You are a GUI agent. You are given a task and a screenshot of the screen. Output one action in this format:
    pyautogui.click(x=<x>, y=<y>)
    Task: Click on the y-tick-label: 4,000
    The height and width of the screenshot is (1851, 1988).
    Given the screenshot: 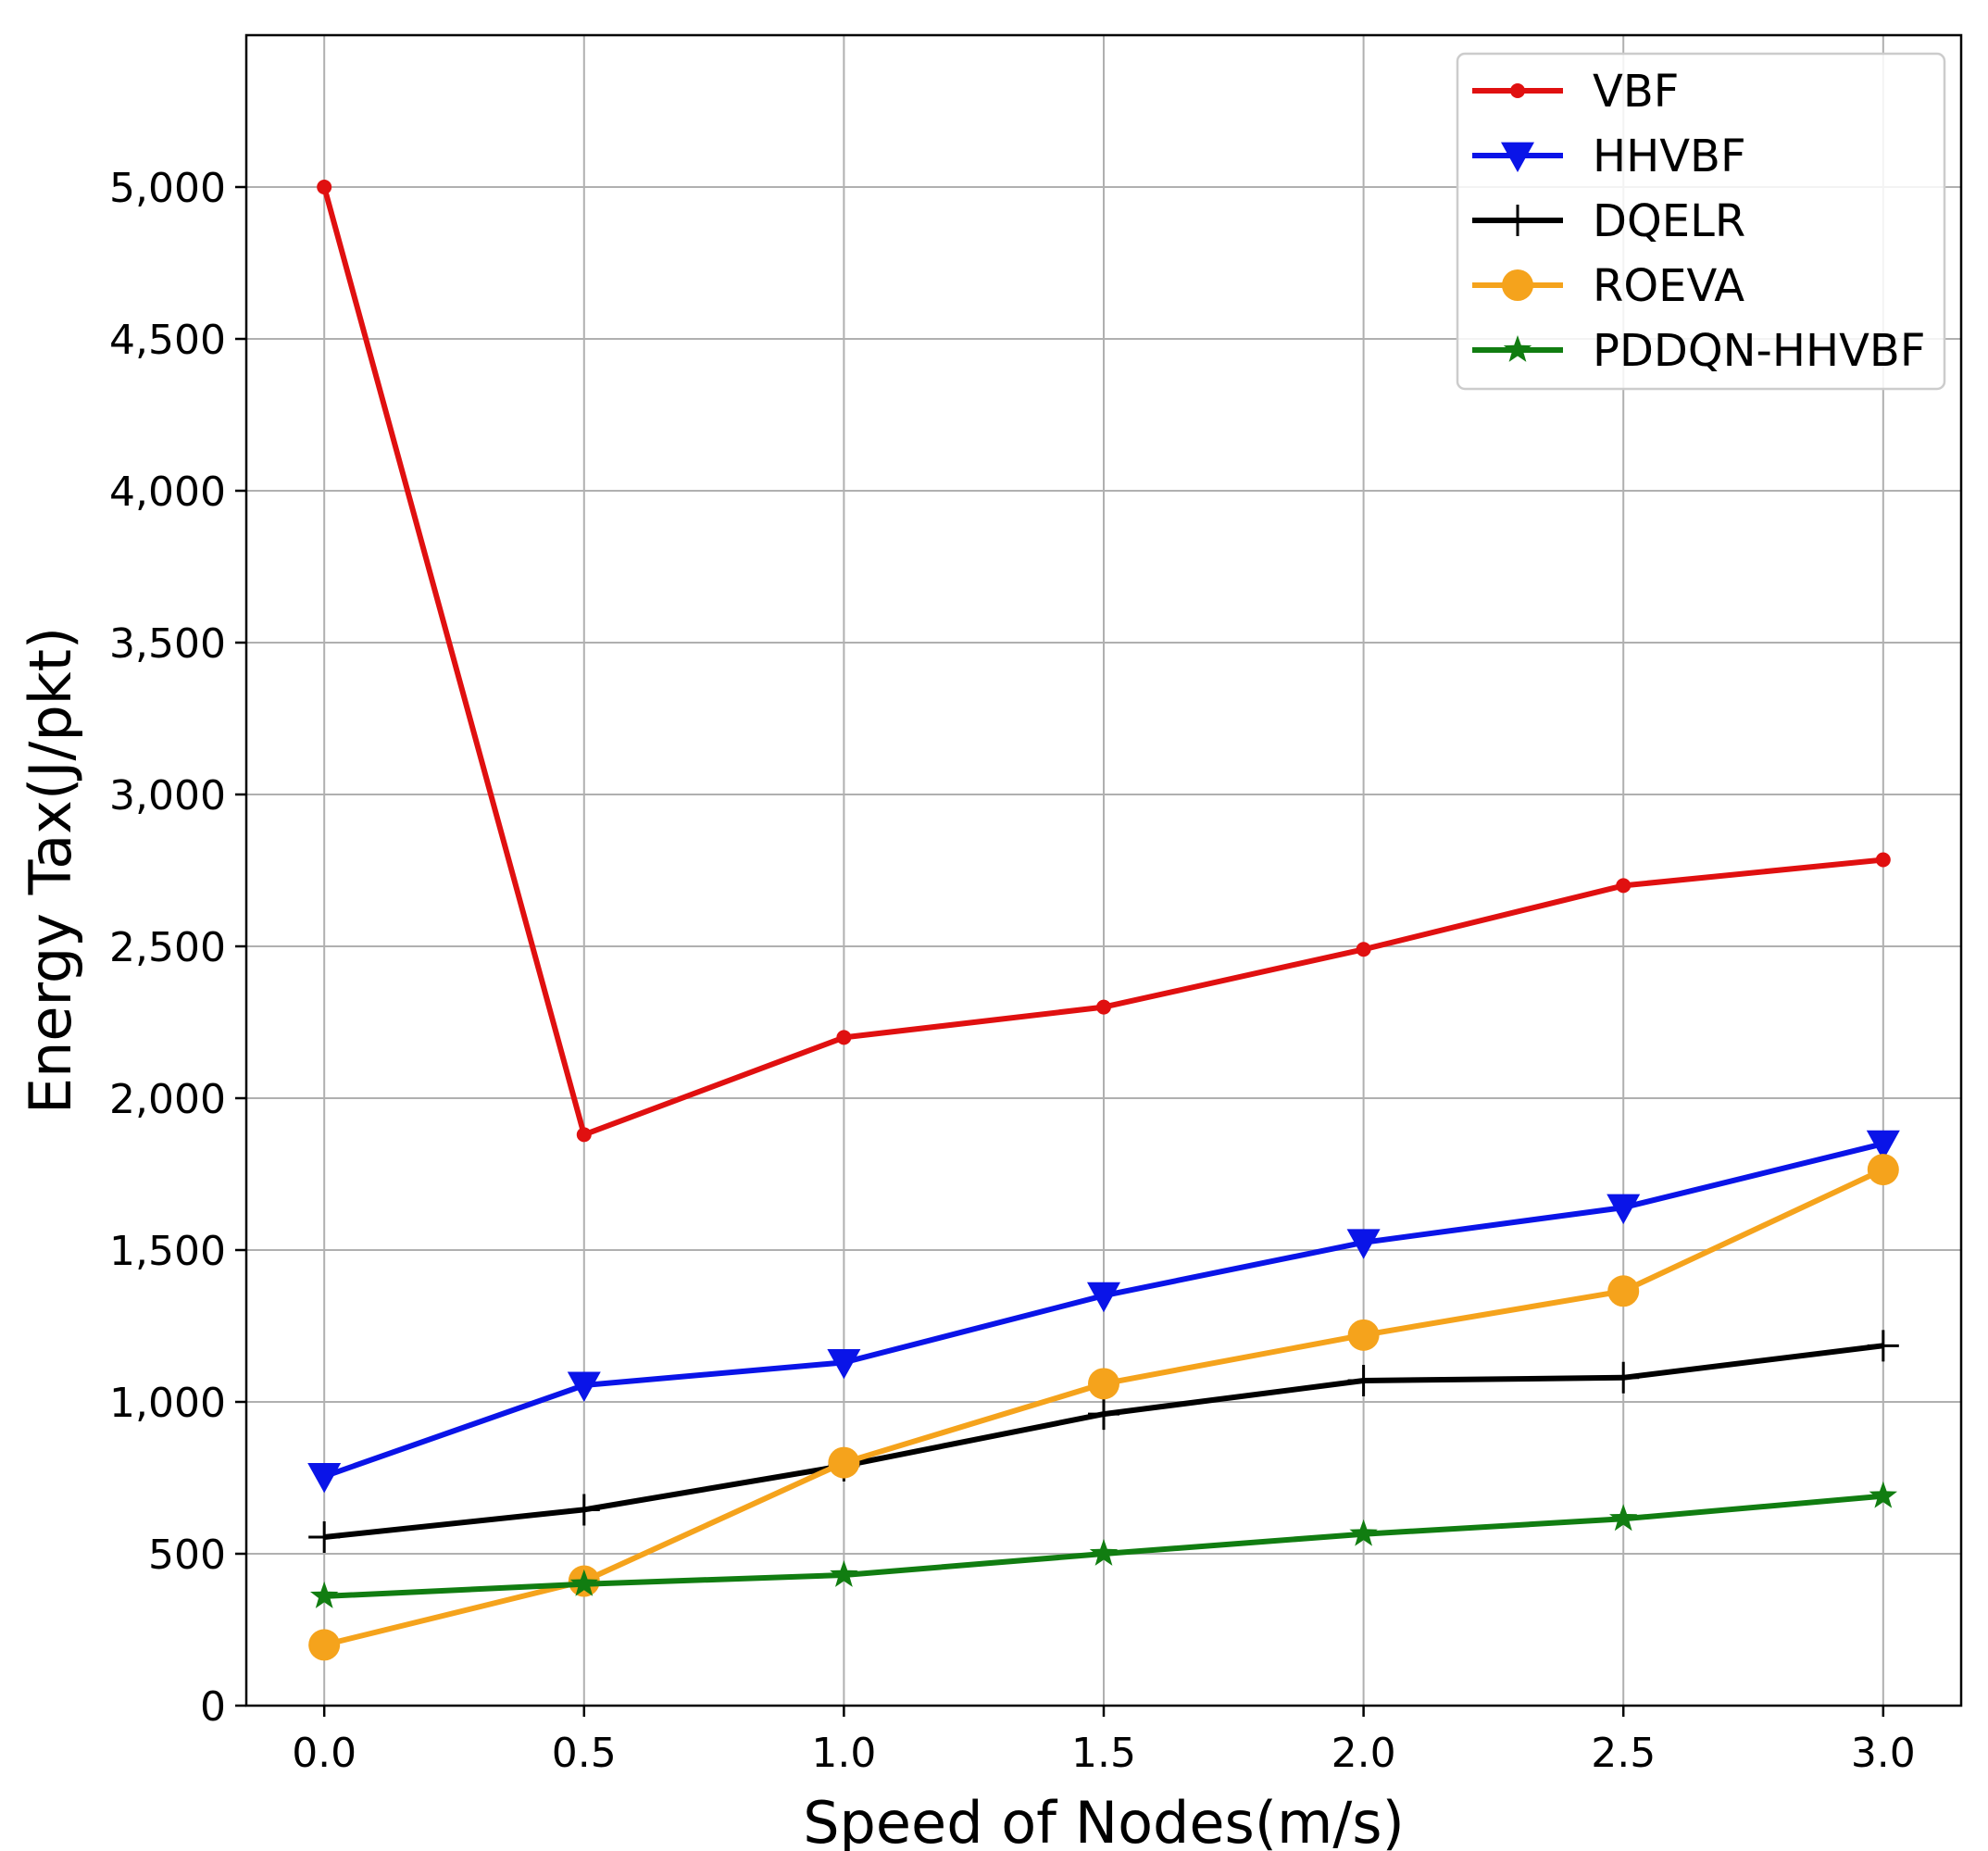 What is the action you would take?
    pyautogui.click(x=167, y=493)
    